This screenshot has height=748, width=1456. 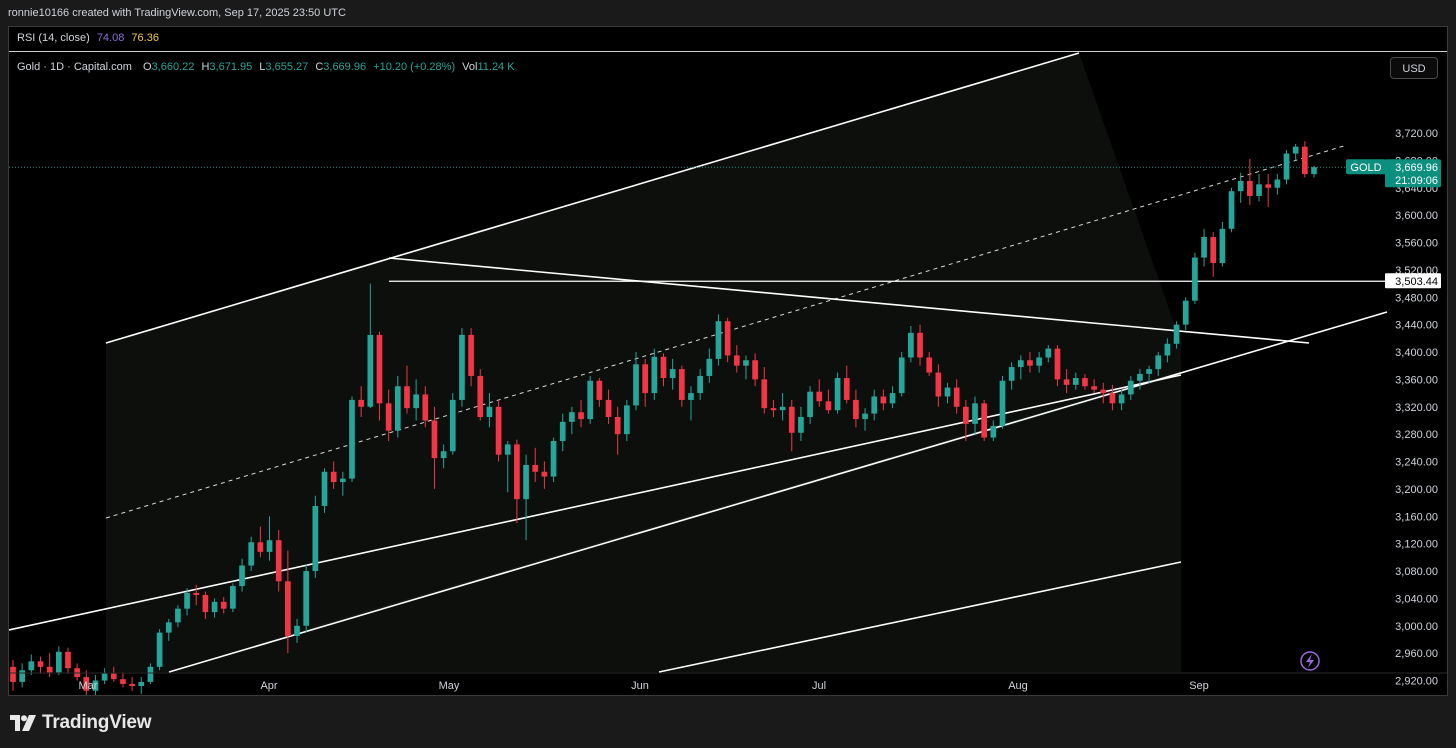 What do you see at coordinates (97, 722) in the screenshot?
I see `brand-name: TradingView` at bounding box center [97, 722].